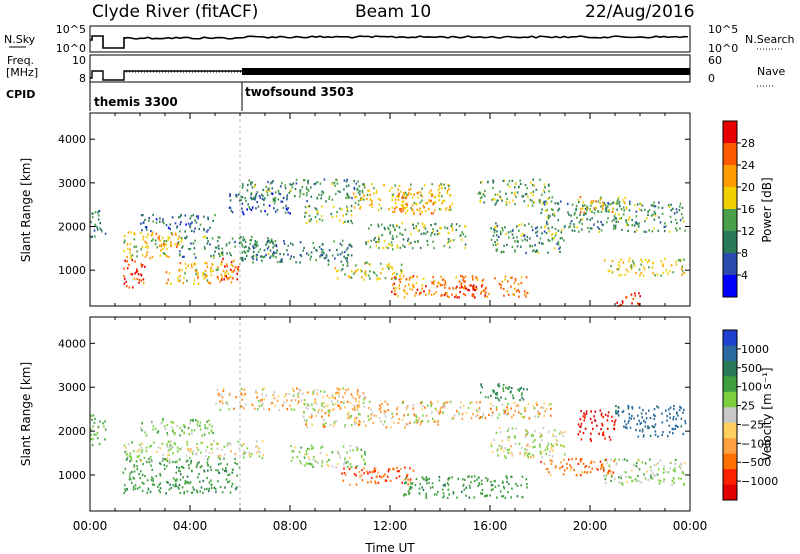 The image size is (800, 554). What do you see at coordinates (20, 60) in the screenshot?
I see `freq-label-line1: Freq.` at bounding box center [20, 60].